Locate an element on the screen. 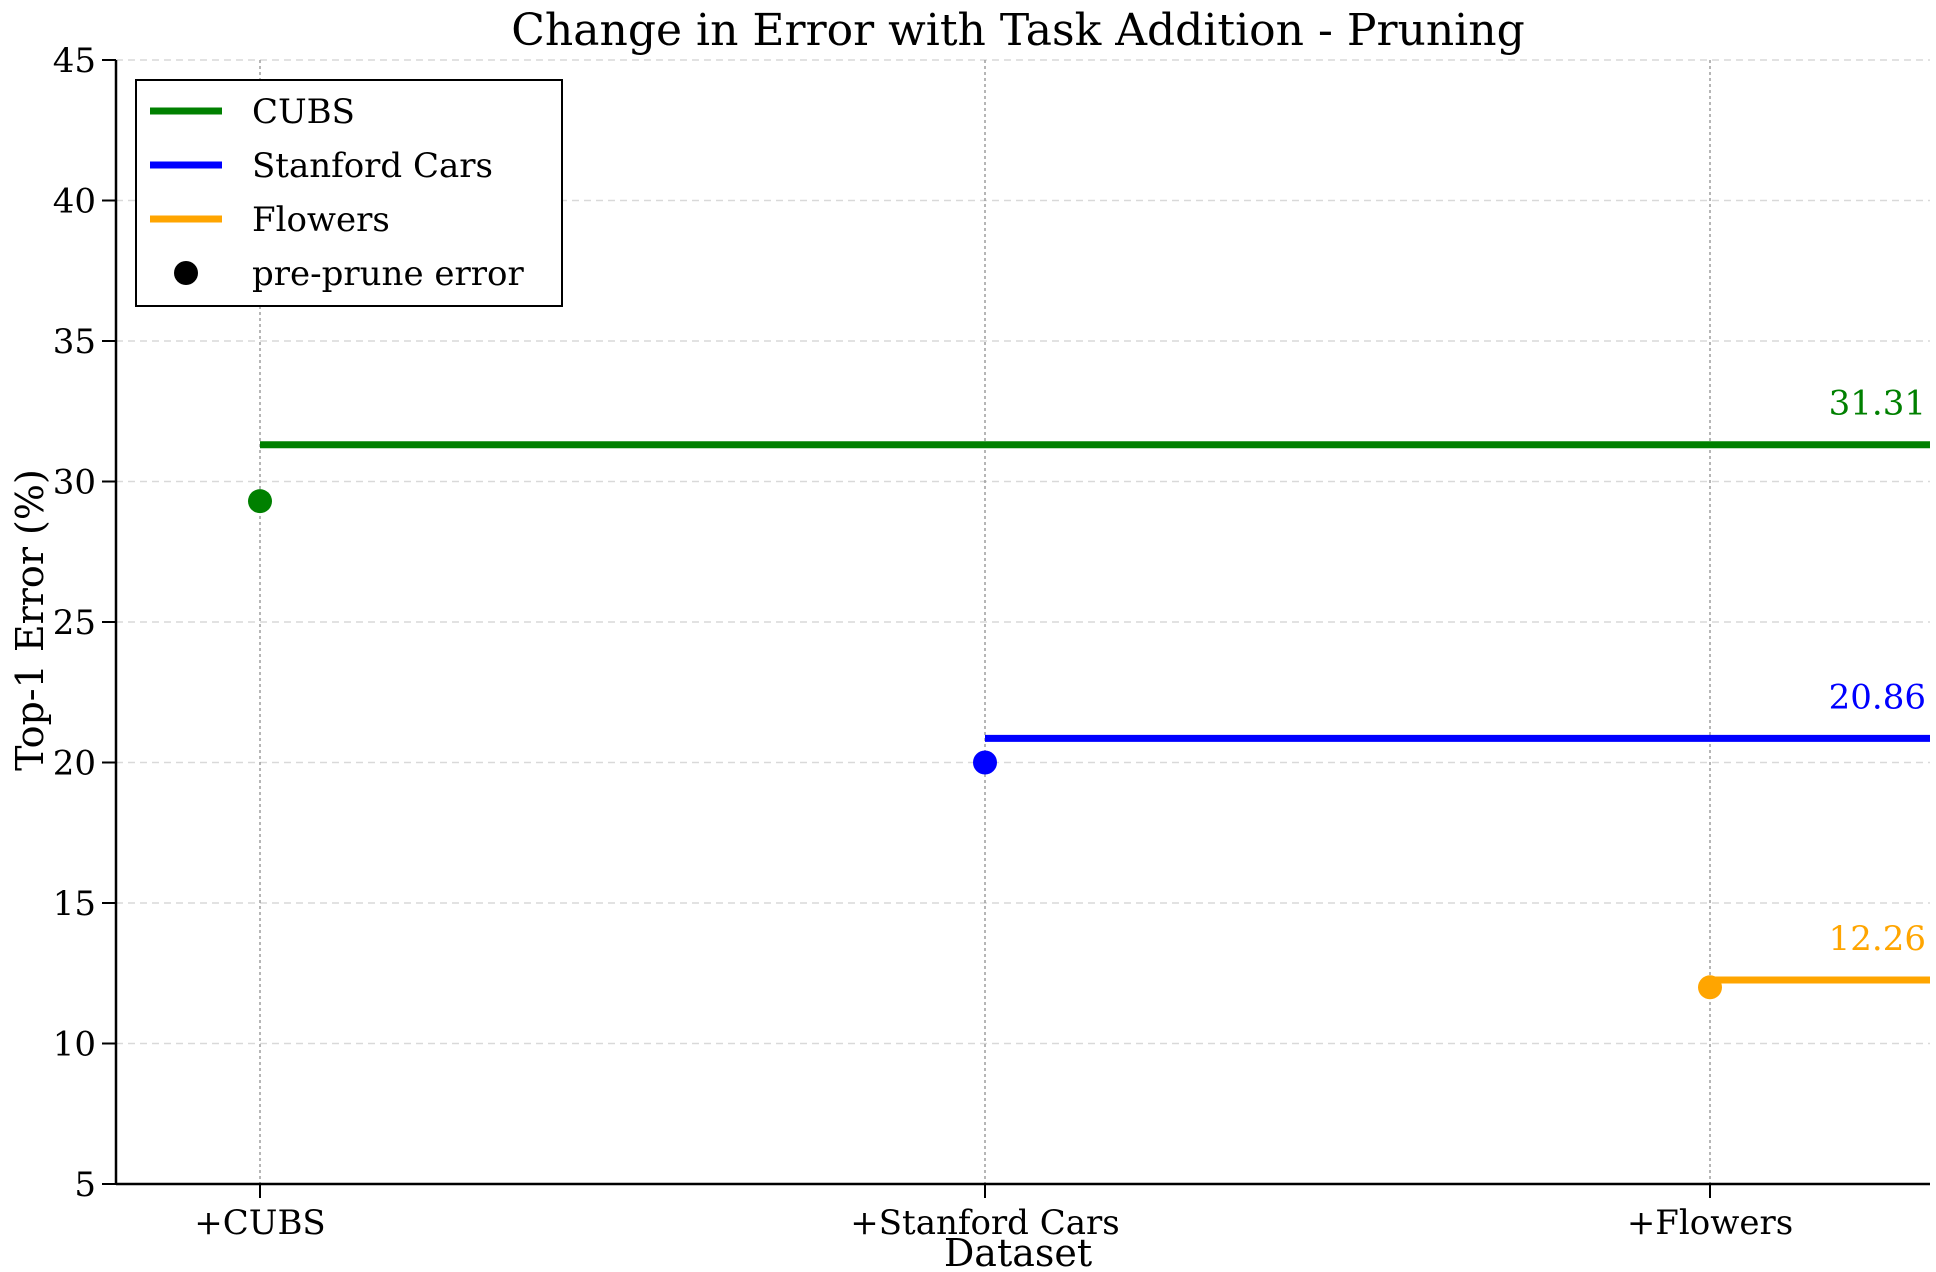 The height and width of the screenshot is (1272, 1936). x-tick-label: +Flowers is located at coordinates (1710, 1223).